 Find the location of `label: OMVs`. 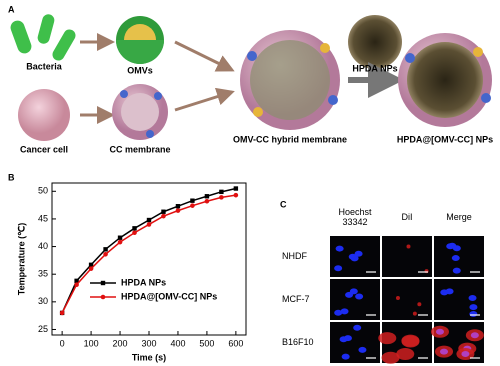

label: OMVs is located at coordinates (140, 70).